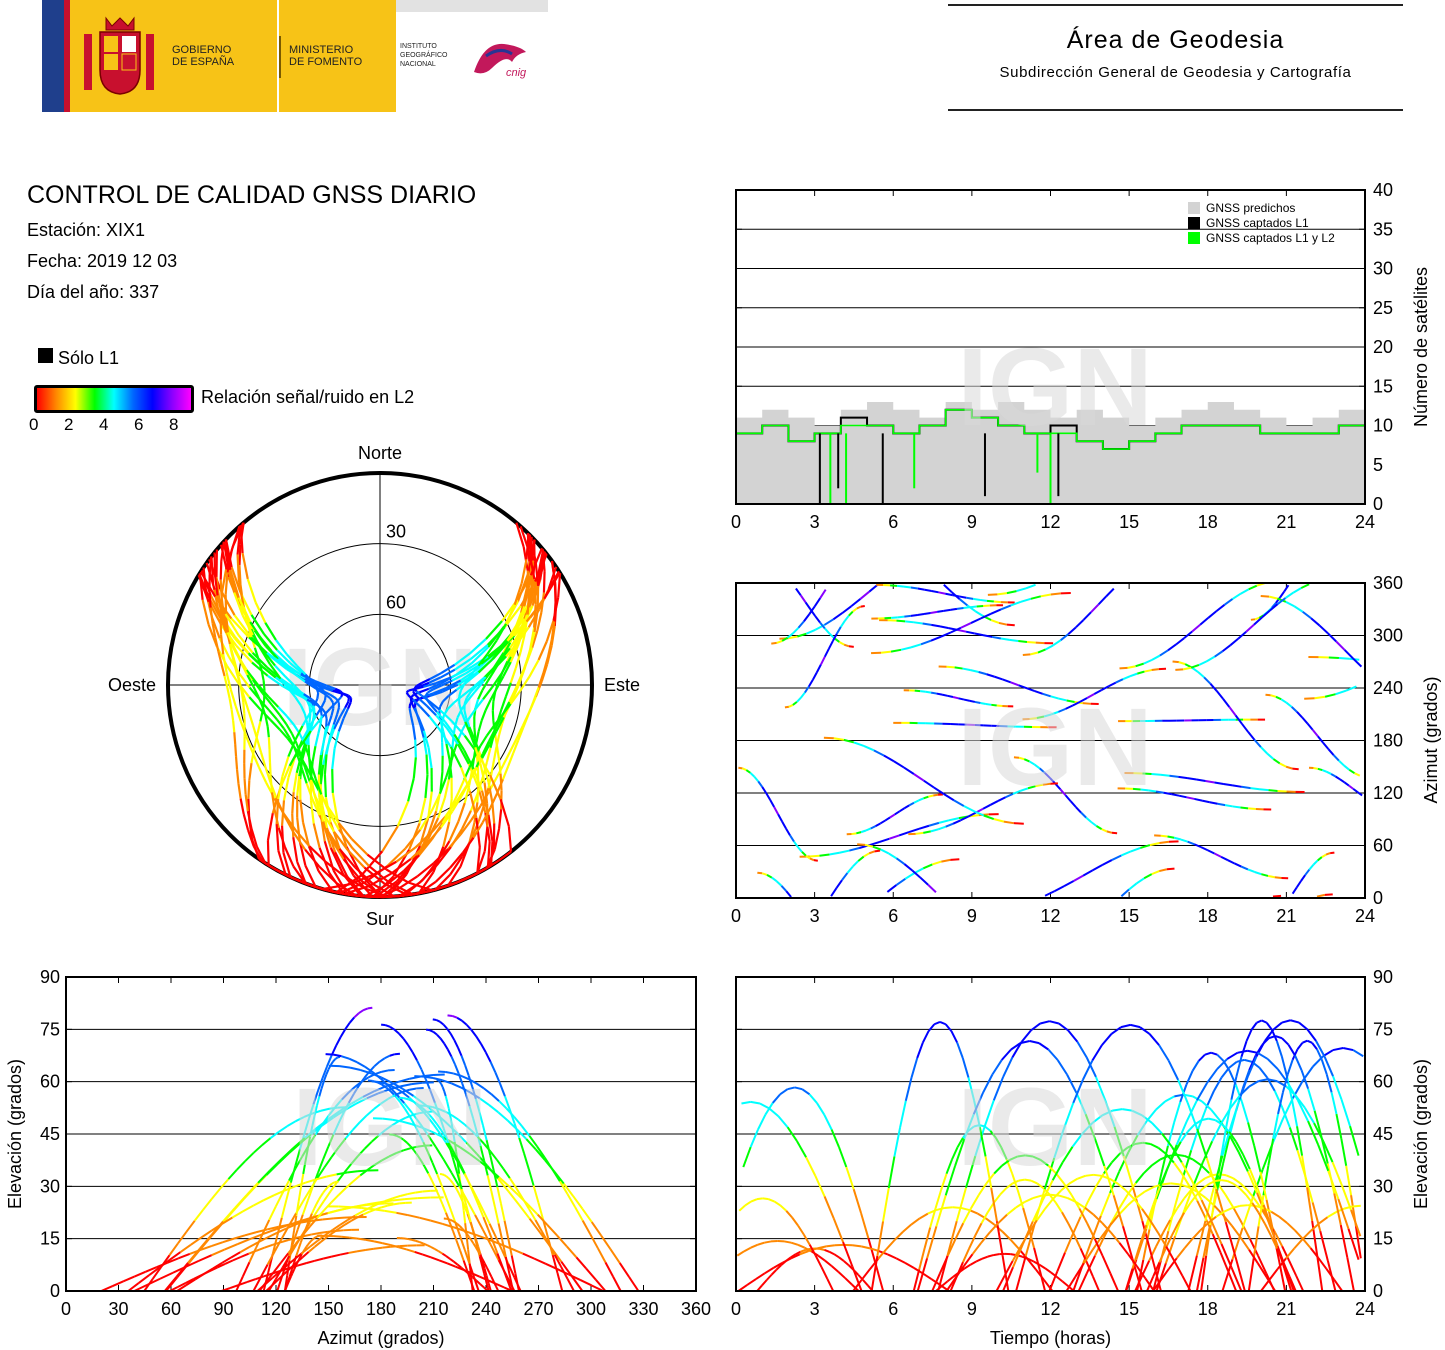 The width and height of the screenshot is (1445, 1350). I want to click on sat_count-xtick-9: 9, so click(972, 522).